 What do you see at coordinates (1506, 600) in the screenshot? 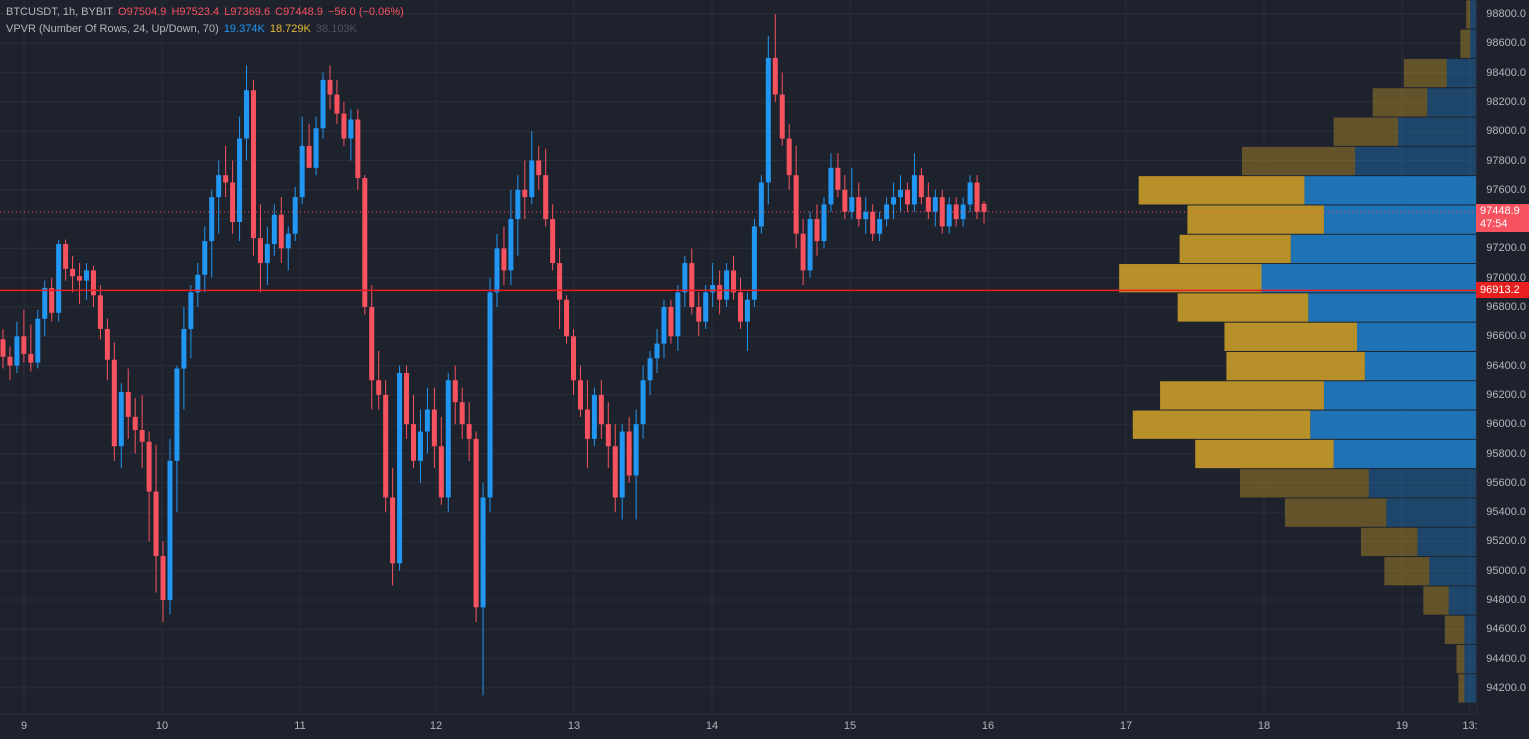
I see `price-tick-label: 94800.0` at bounding box center [1506, 600].